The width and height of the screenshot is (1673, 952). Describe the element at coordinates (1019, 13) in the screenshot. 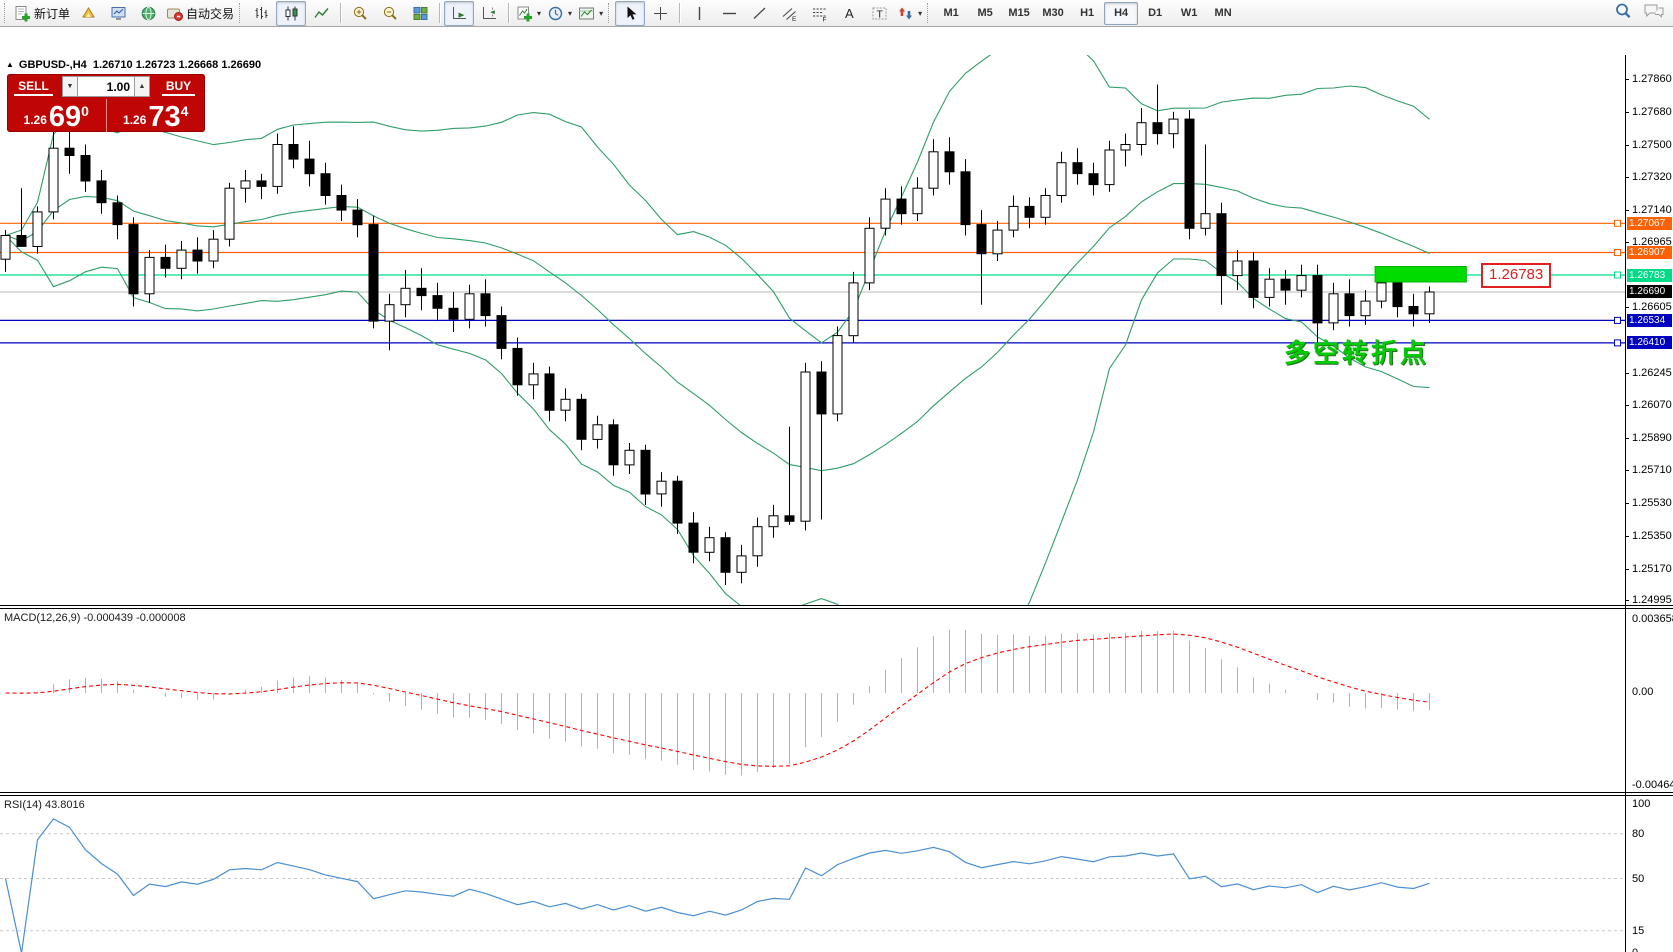

I see `timeframe-m15-button: M15` at that location.